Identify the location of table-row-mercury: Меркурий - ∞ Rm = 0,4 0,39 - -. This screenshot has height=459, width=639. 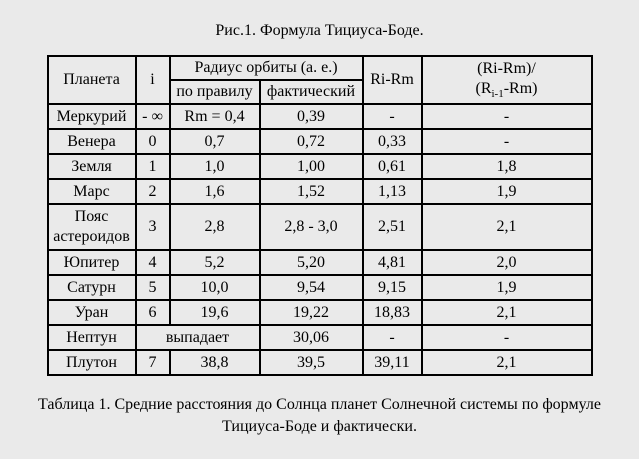
(319, 116).